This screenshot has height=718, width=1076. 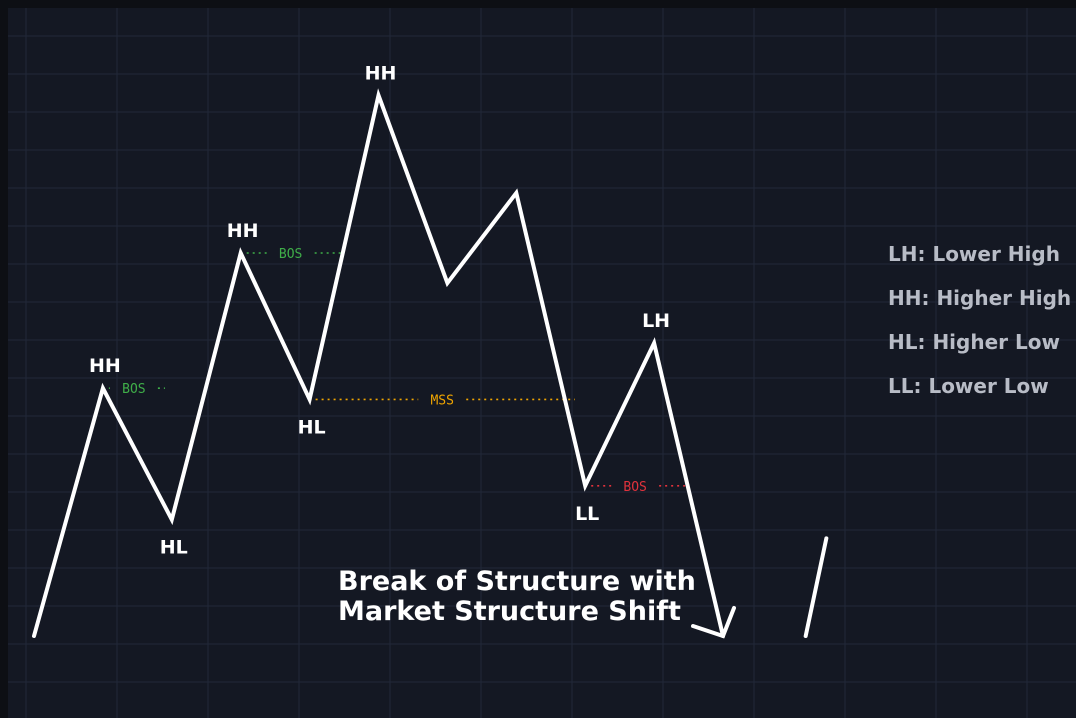 I want to click on legend-item-hl: HL: Higher Low, so click(x=974, y=342).